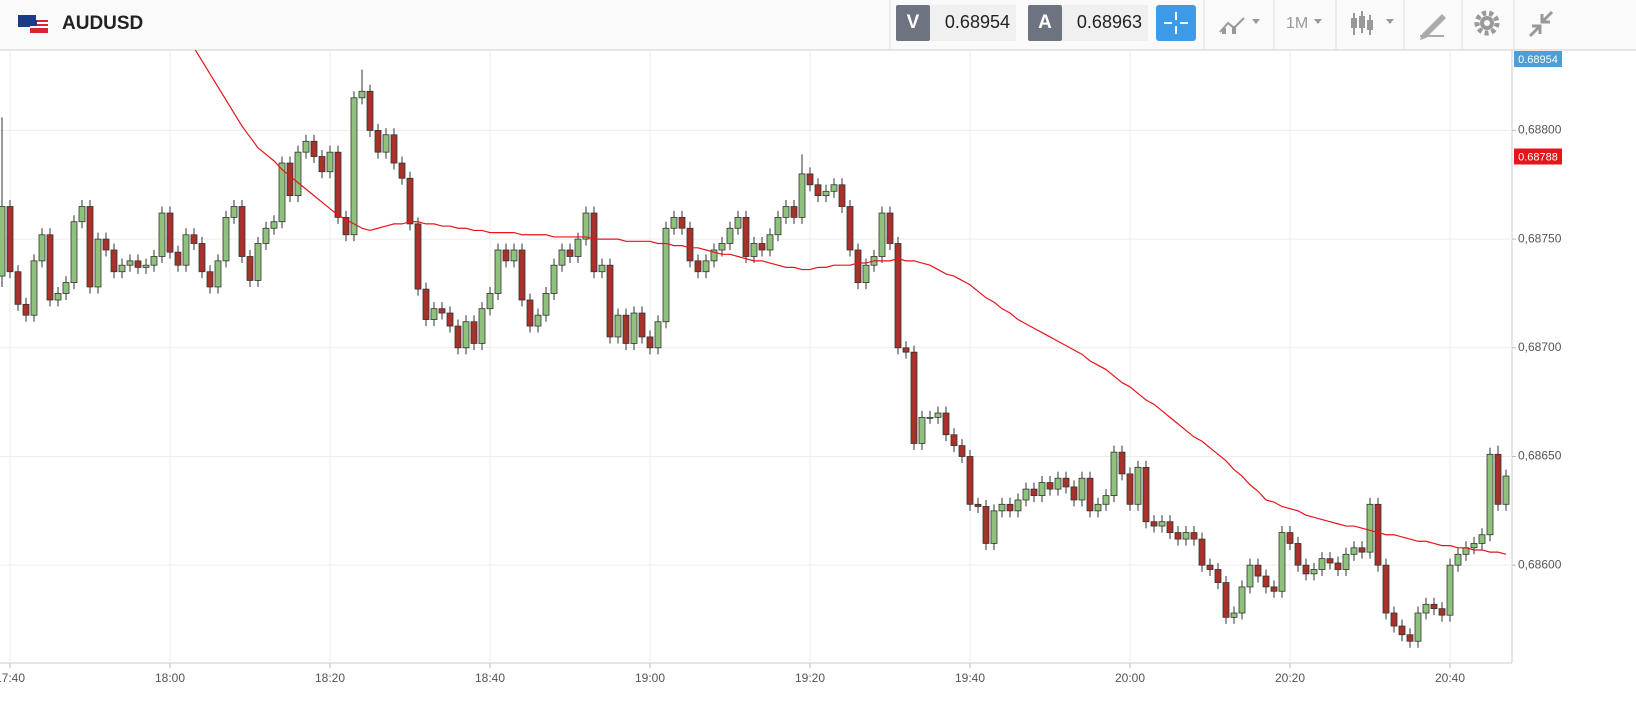  Describe the element at coordinates (1433, 27) in the screenshot. I see `drawing-button` at that location.